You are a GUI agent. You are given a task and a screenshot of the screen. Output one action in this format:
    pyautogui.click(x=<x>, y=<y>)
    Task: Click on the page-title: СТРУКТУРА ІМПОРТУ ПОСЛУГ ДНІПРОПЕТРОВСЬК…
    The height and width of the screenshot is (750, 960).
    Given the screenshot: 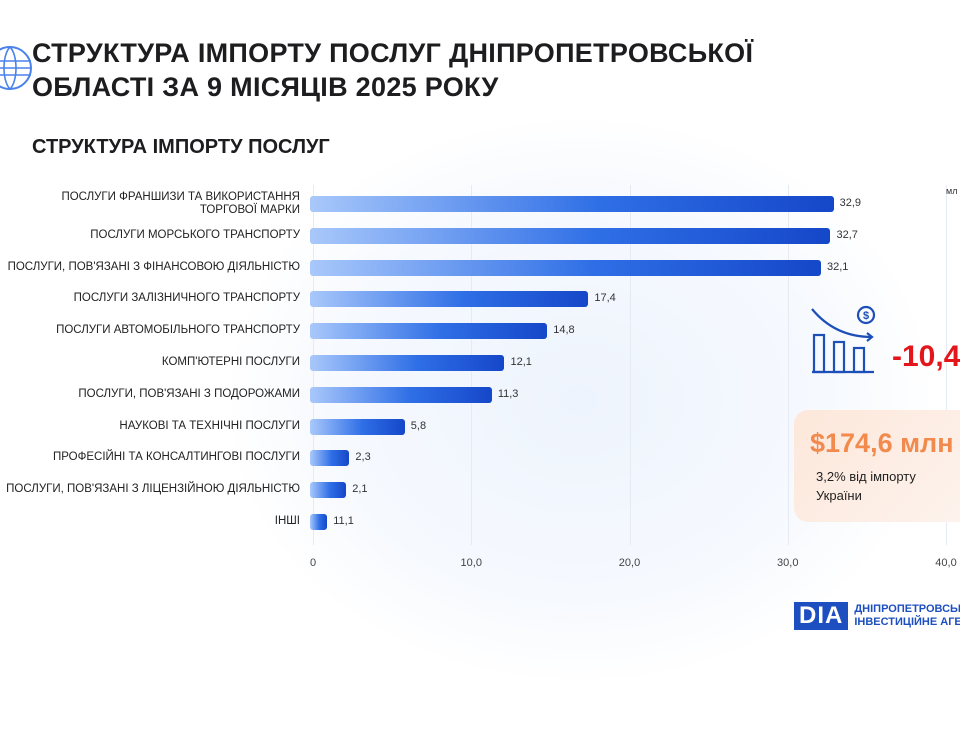 What is the action you would take?
    pyautogui.click(x=392, y=70)
    